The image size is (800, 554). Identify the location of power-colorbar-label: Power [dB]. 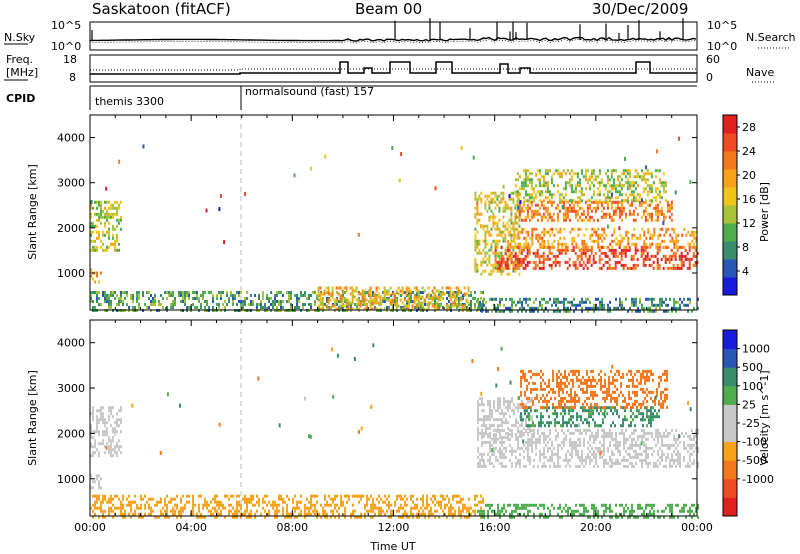
(764, 212).